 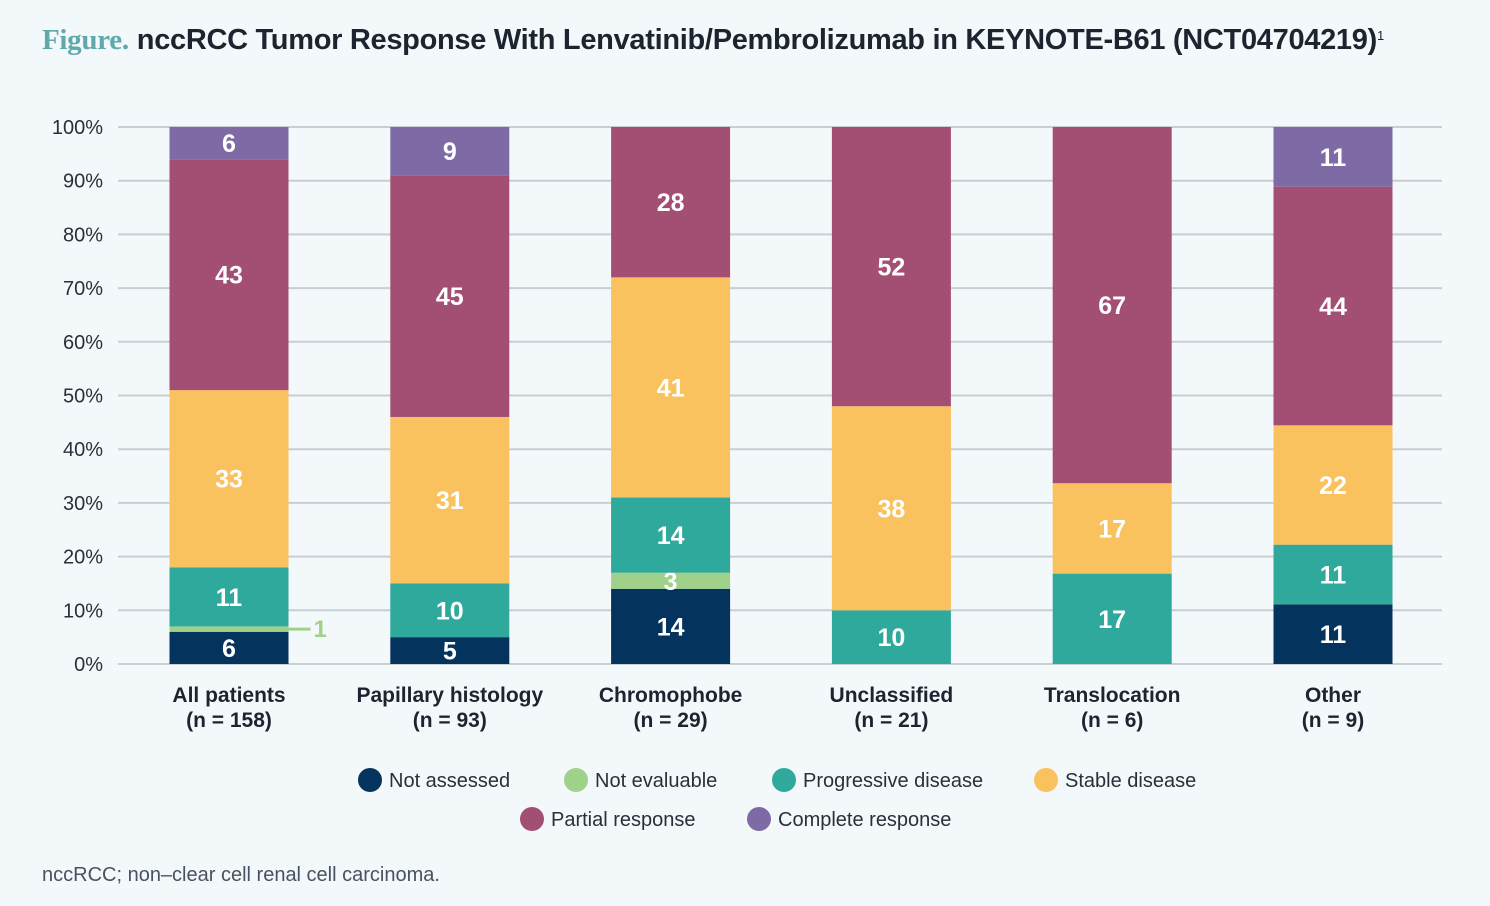 I want to click on data-label: 43, so click(x=229, y=276).